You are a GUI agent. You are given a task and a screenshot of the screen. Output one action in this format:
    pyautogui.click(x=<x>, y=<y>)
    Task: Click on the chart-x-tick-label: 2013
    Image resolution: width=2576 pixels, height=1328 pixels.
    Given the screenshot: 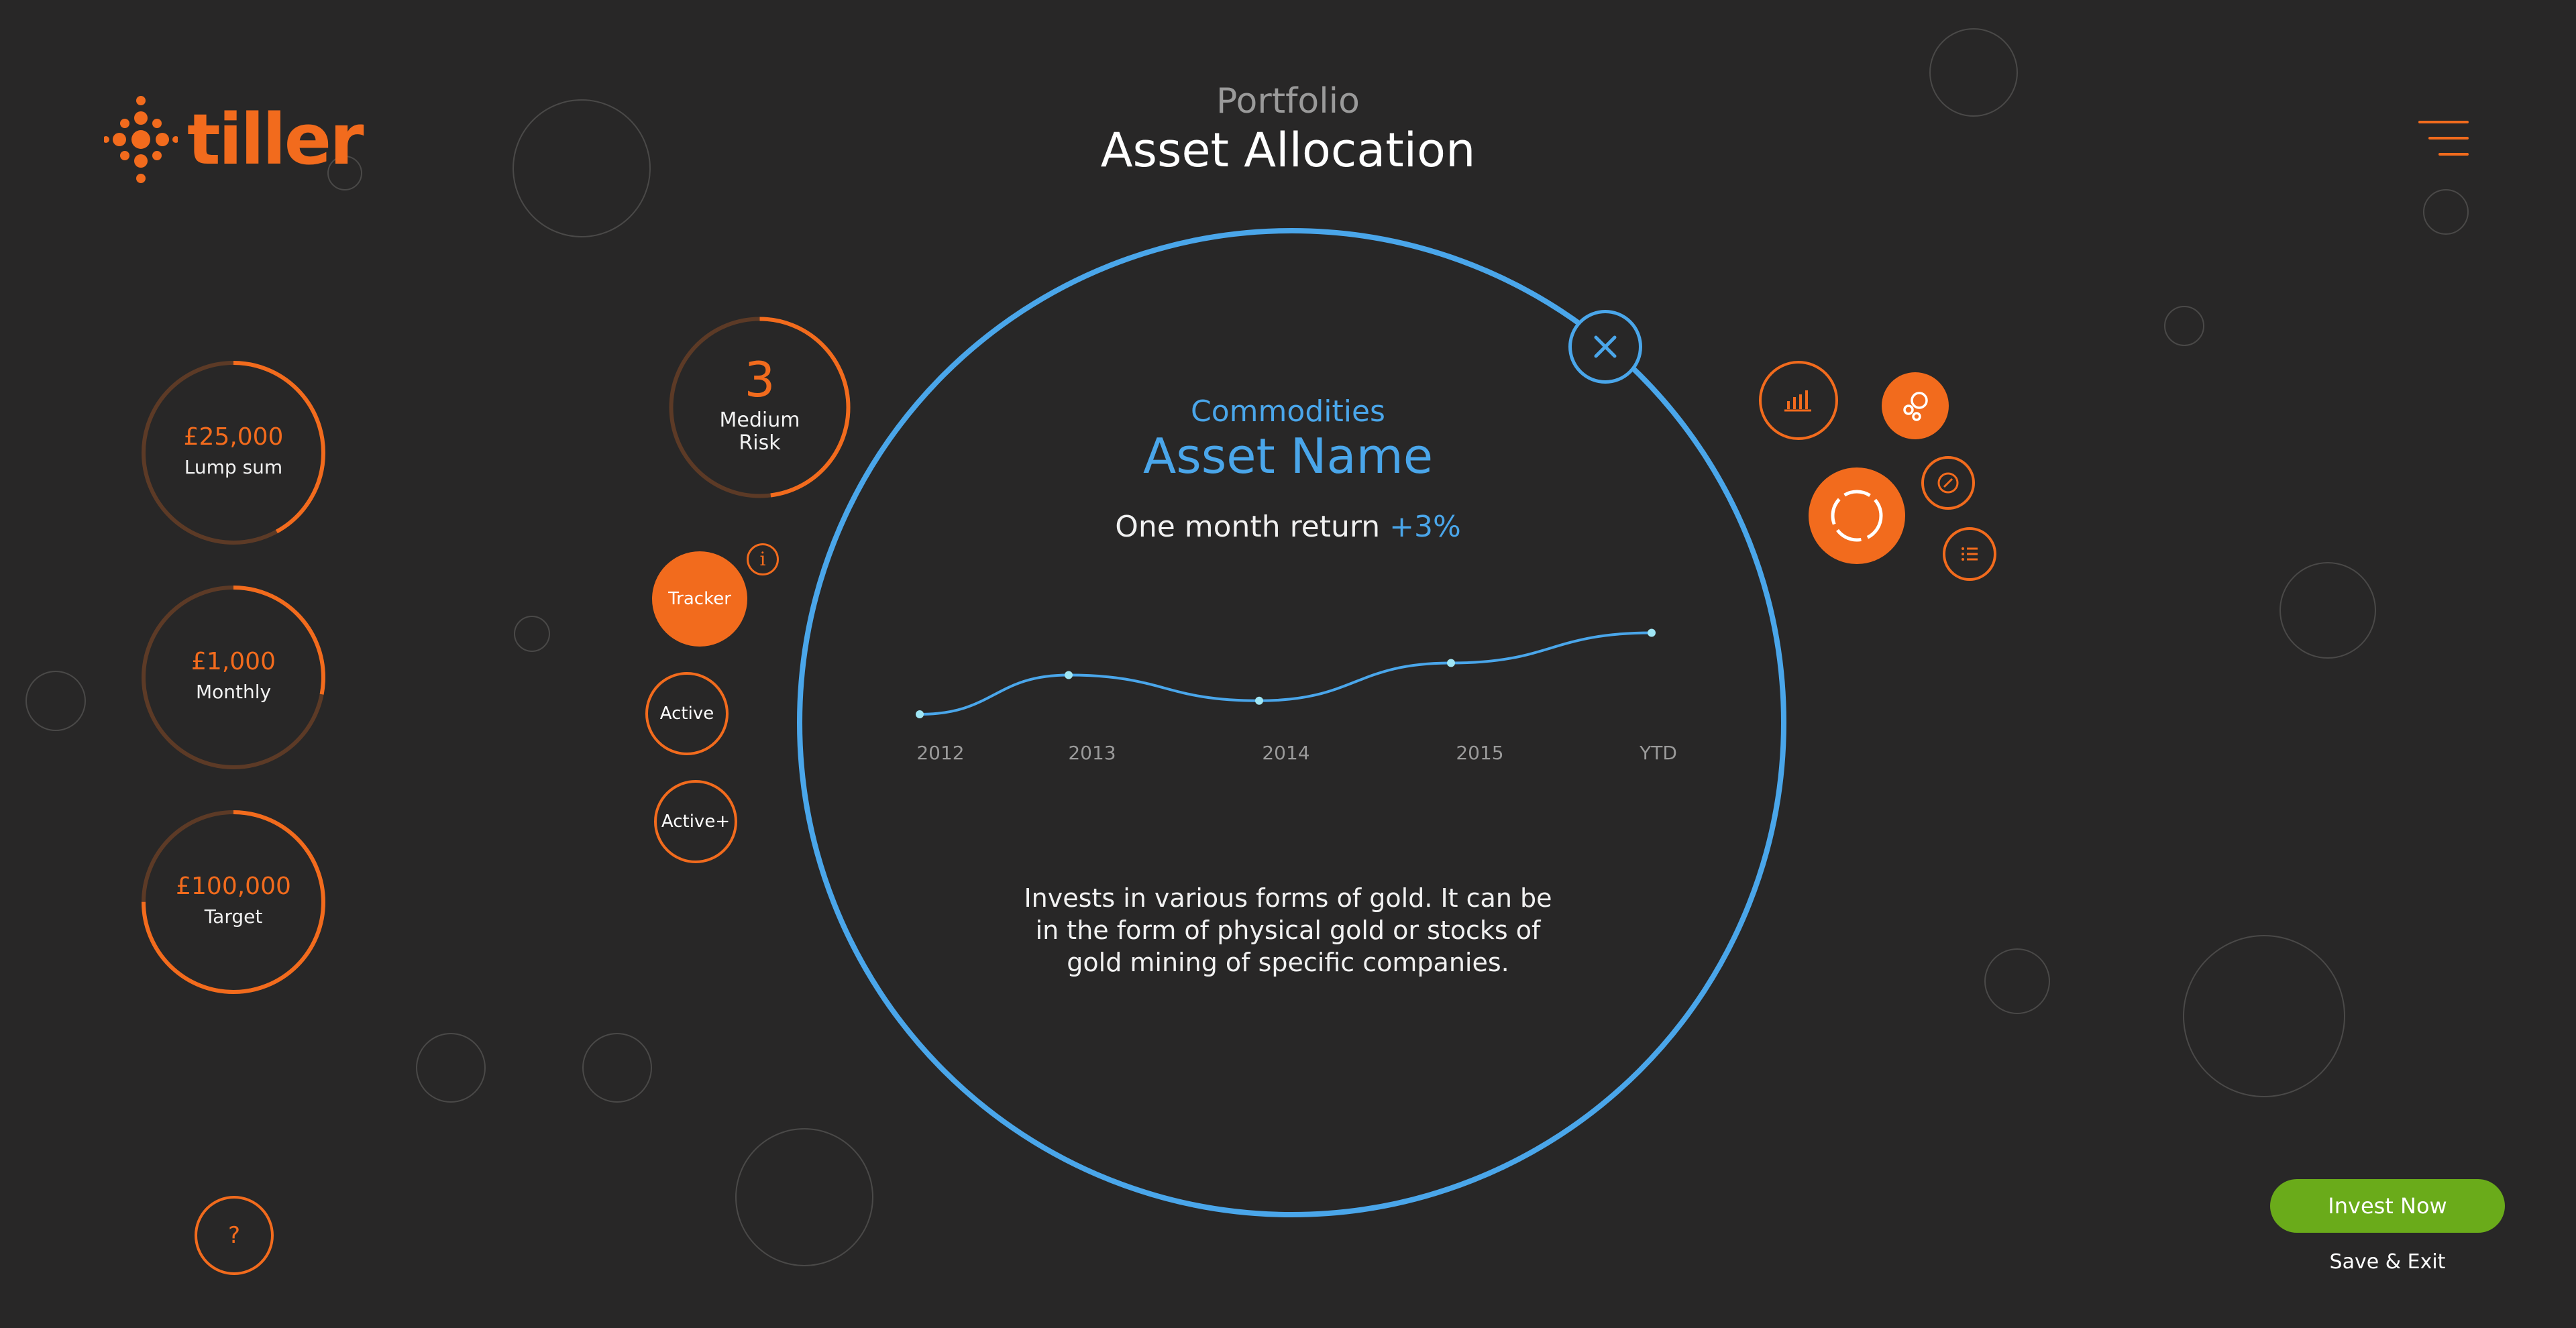 What is the action you would take?
    pyautogui.click(x=1092, y=753)
    